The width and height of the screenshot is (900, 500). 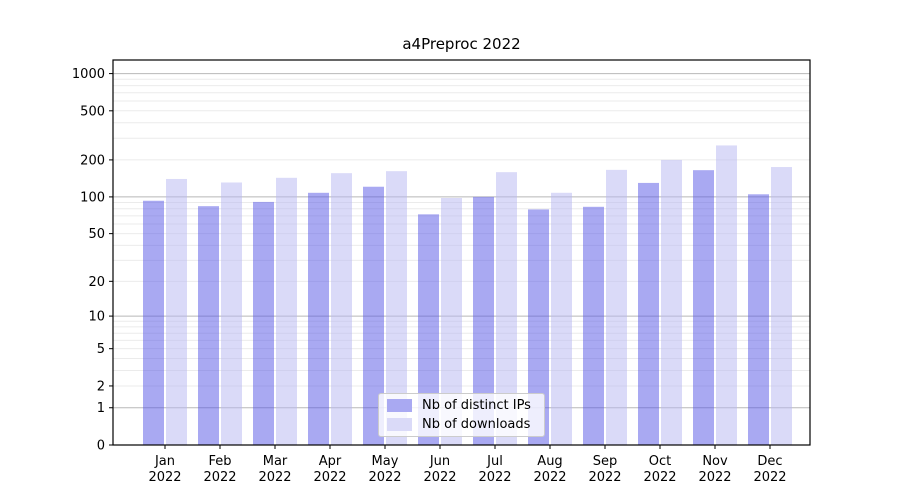 I want to click on legend-item-downloads: Nb of downloads, so click(x=461, y=424).